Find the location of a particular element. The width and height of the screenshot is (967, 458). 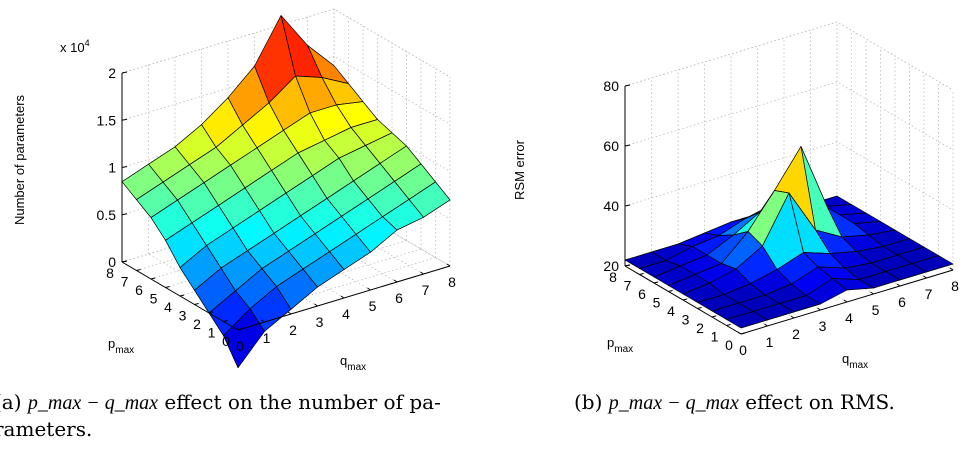

caption-a-math: p_max − q_max is located at coordinates (93, 403).